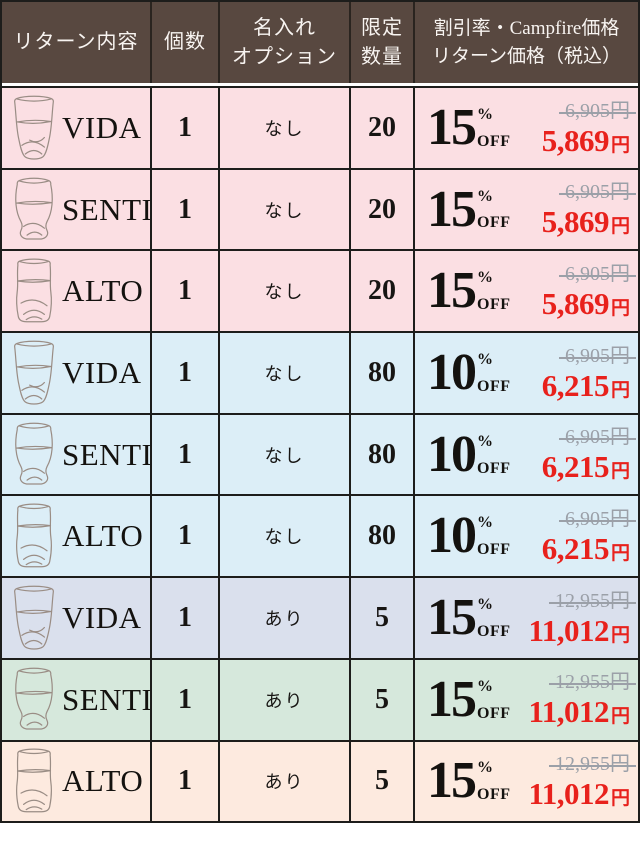  I want to click on table-row: SENTI 1 なし 20 15 % OFF 6,905円 5,869 円, so click(320, 208).